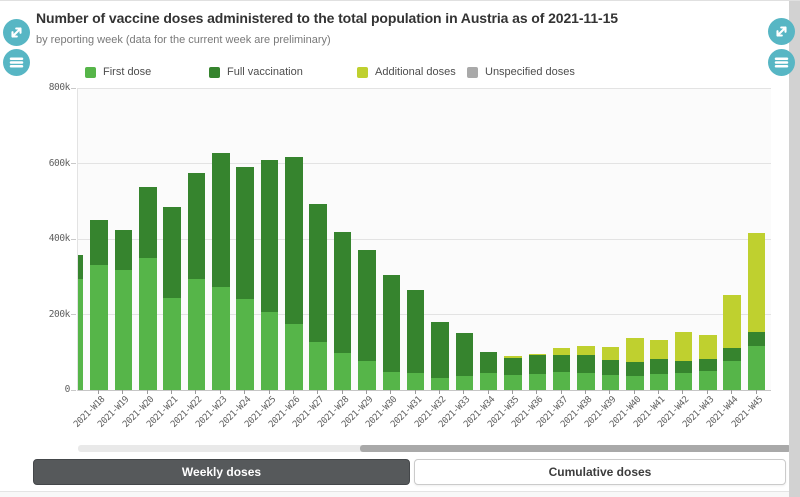  What do you see at coordinates (440, 350) in the screenshot?
I see `bar-2021-W32-full-vaccination` at bounding box center [440, 350].